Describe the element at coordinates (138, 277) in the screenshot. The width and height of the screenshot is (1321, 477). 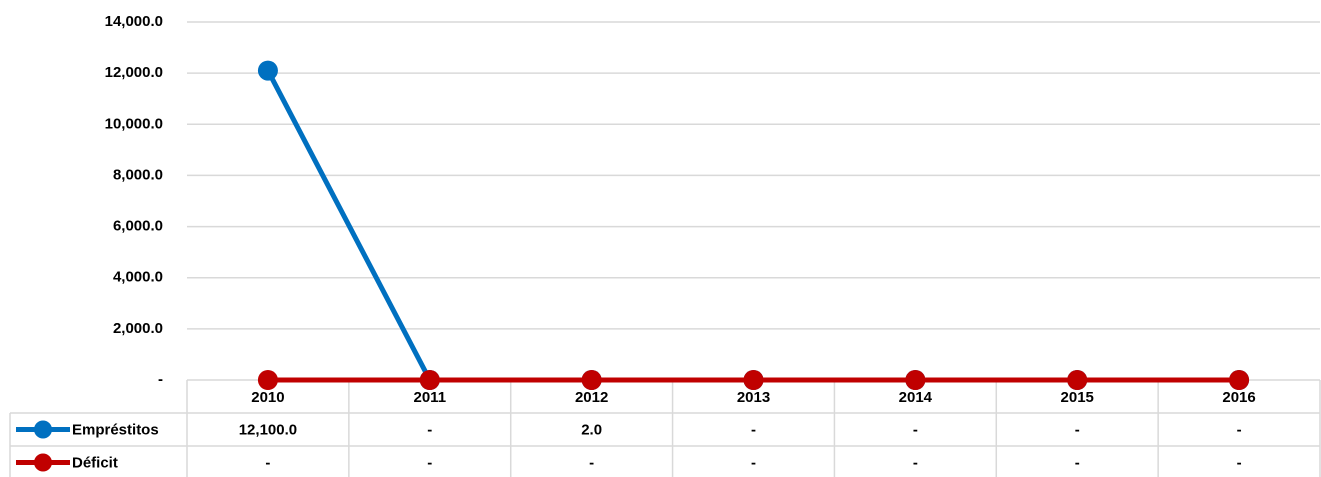
I see `y-tick-label: 4,000.0` at that location.